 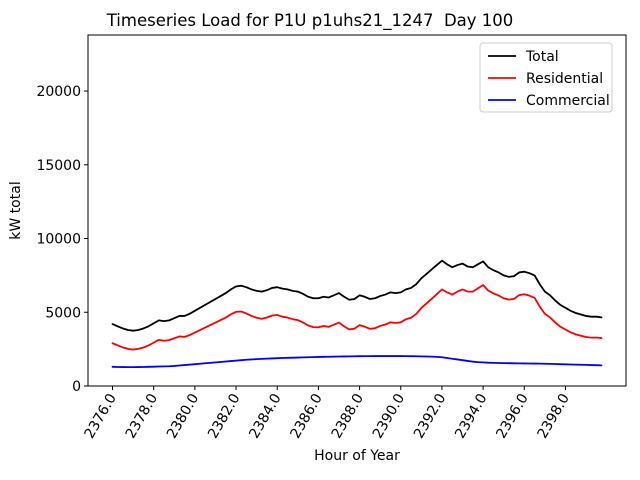 I want to click on legend-label-total: Total, so click(x=542, y=57).